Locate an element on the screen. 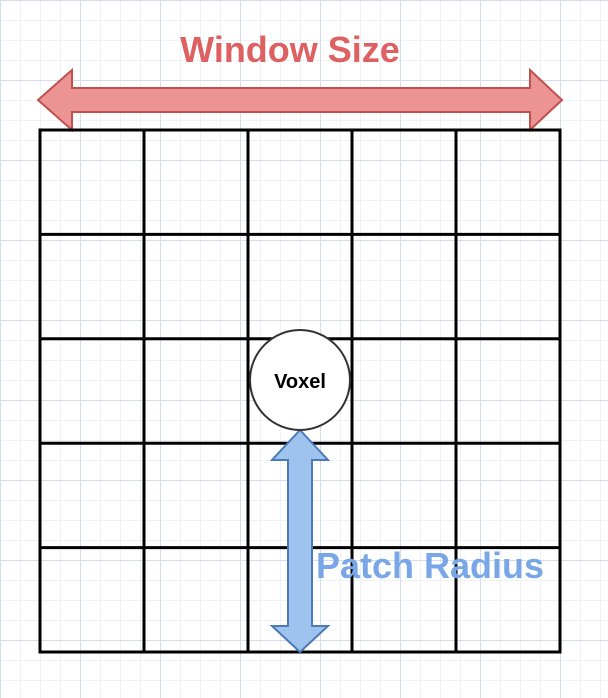  patch-radius-label: Patch Radius is located at coordinates (430, 565).